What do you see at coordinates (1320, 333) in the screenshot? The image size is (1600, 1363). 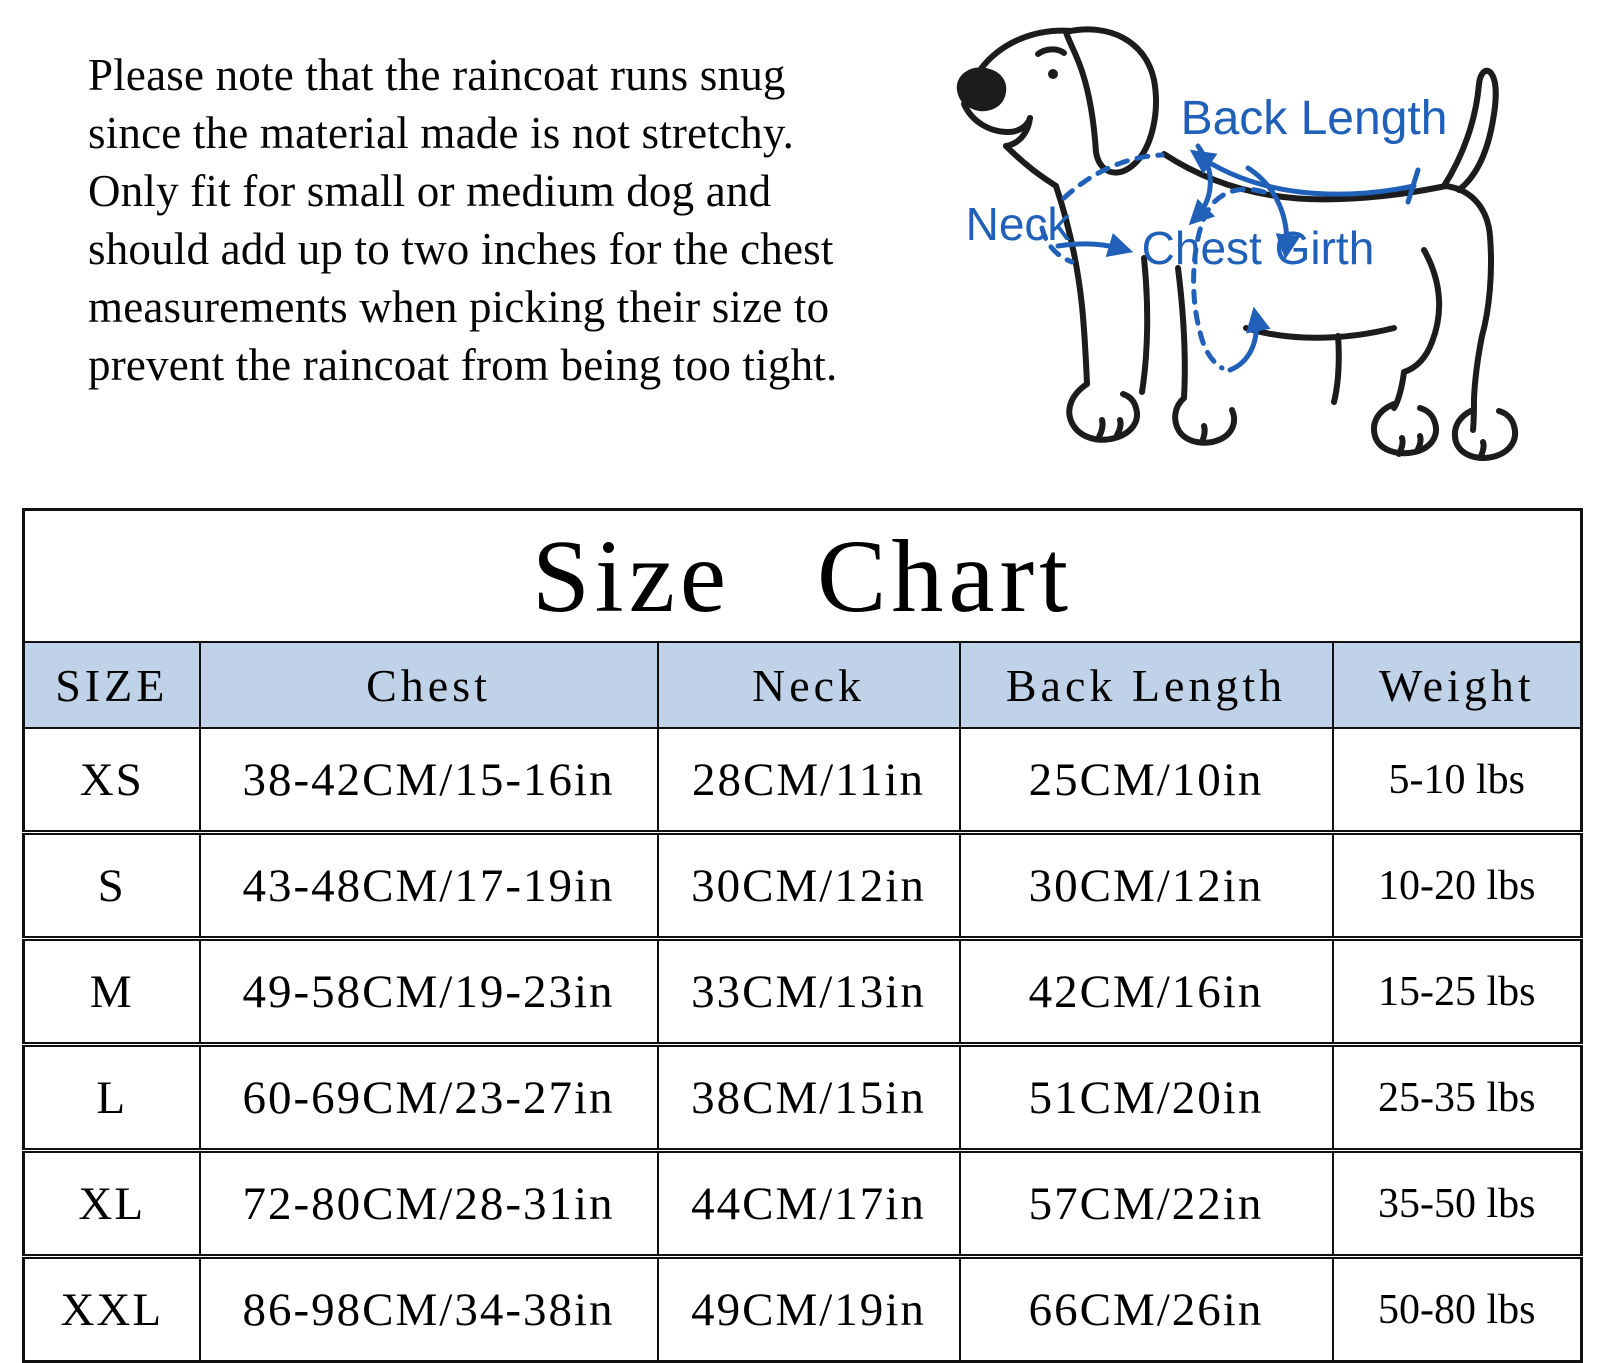 I see `dog-belly-line` at bounding box center [1320, 333].